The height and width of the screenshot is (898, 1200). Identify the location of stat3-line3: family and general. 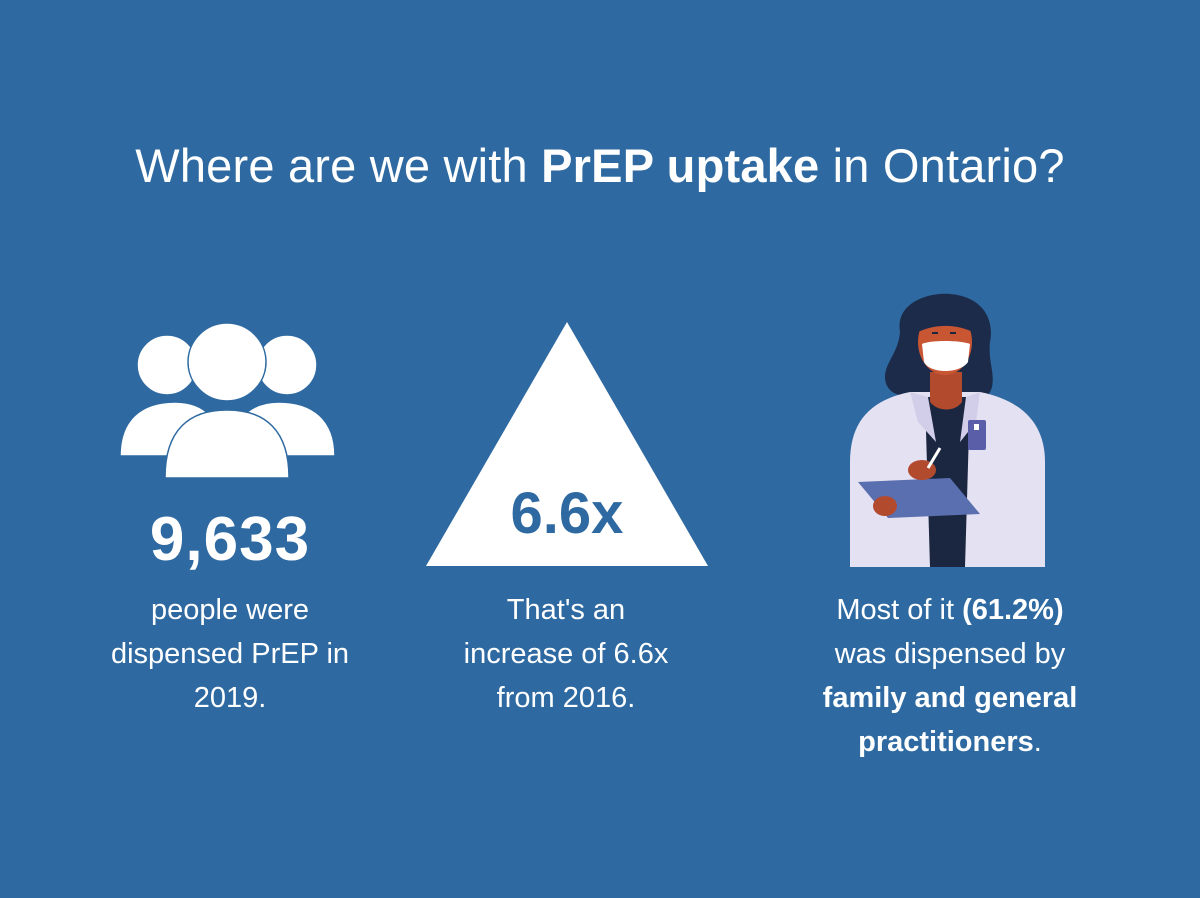
(950, 698).